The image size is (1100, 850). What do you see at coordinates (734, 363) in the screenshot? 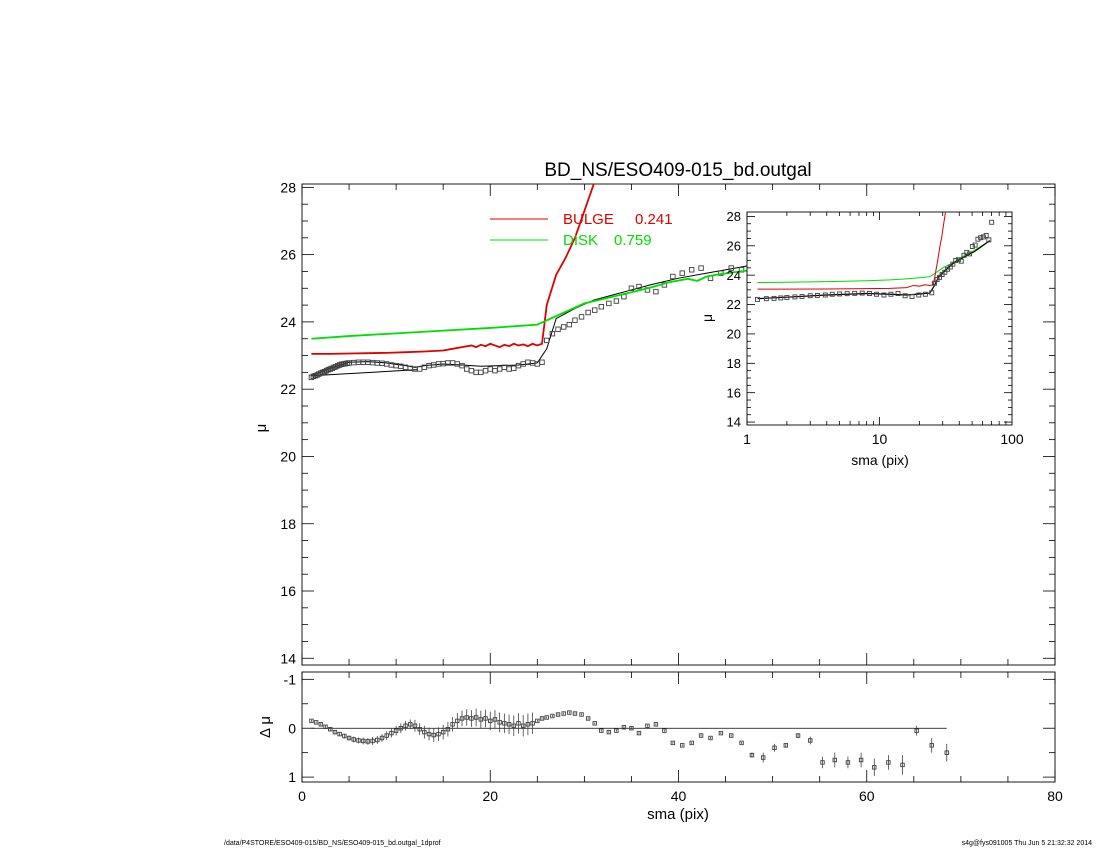
I see `y-tick-label: 18` at bounding box center [734, 363].